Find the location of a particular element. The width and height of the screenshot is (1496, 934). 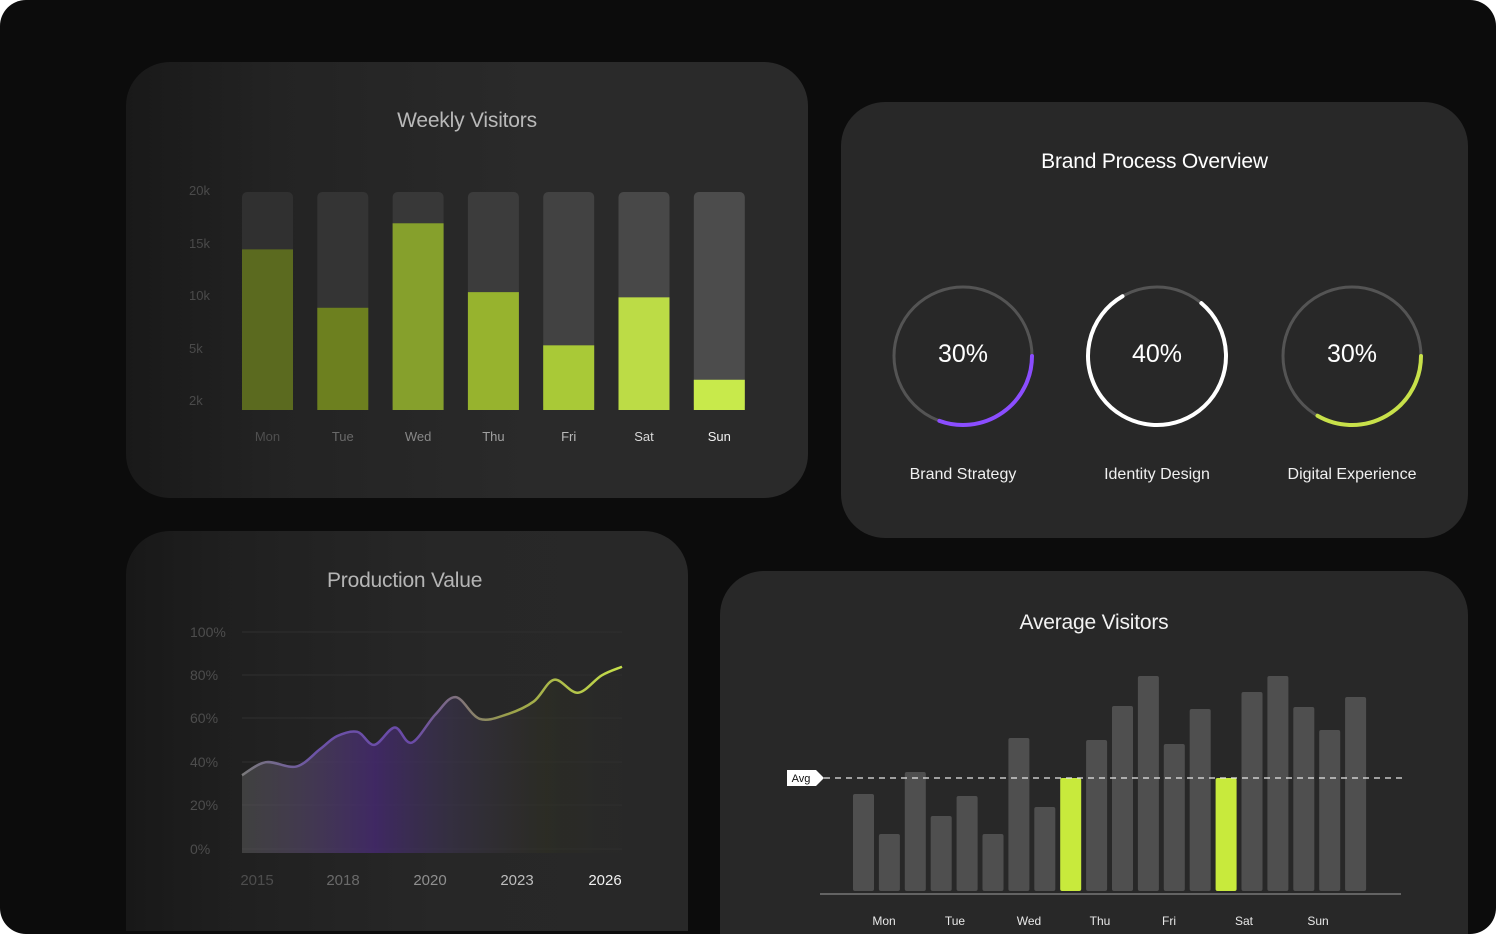

y-tick-label: 80% is located at coordinates (204, 675).